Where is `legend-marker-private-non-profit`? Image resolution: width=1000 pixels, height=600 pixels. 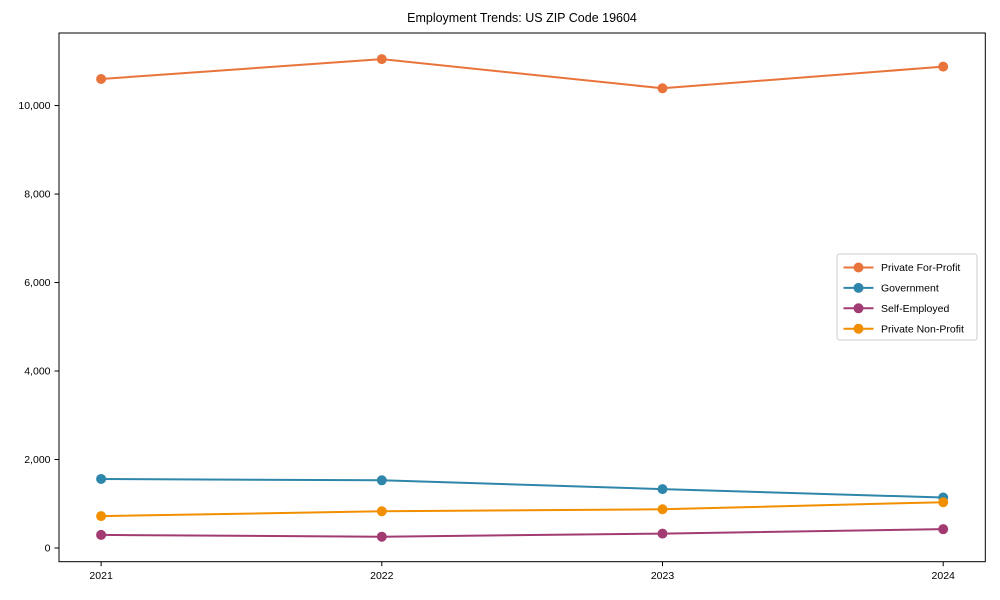
legend-marker-private-non-profit is located at coordinates (858, 328).